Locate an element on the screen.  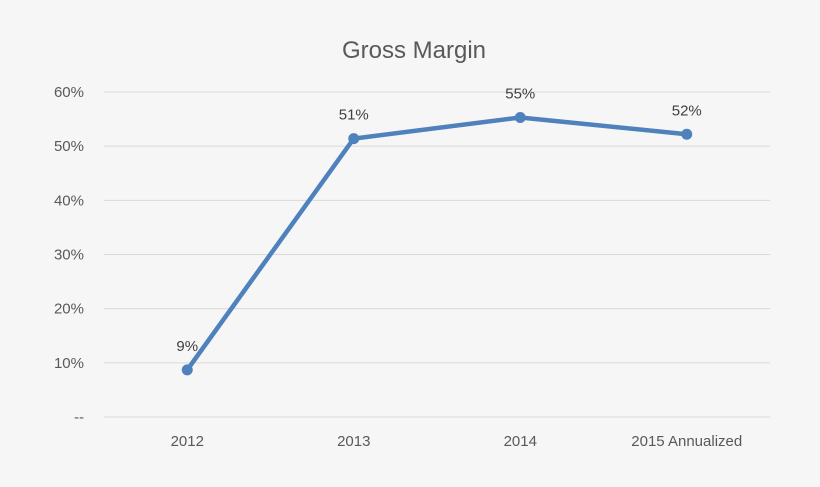
y-tick-label: -- is located at coordinates (79, 417).